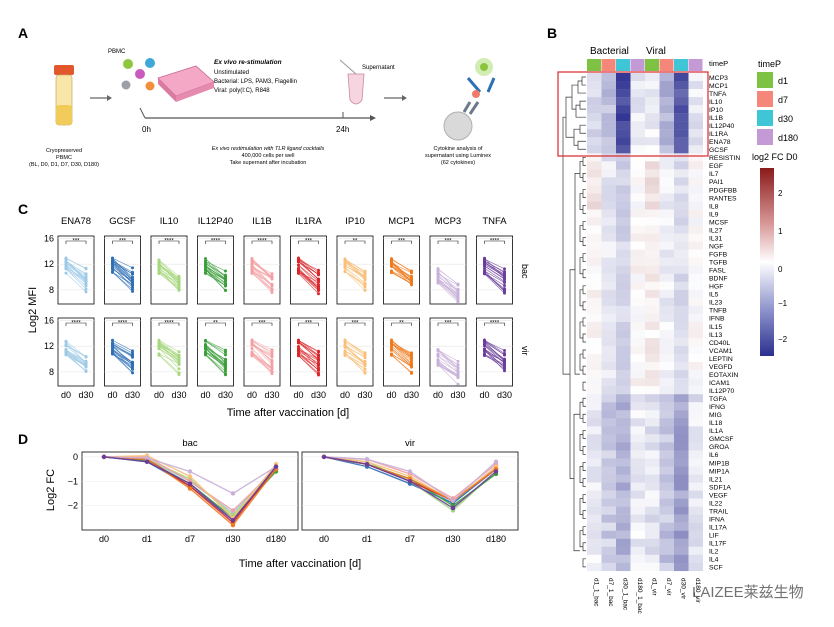  What do you see at coordinates (122, 352) in the screenshot?
I see `facet-panel` at bounding box center [122, 352].